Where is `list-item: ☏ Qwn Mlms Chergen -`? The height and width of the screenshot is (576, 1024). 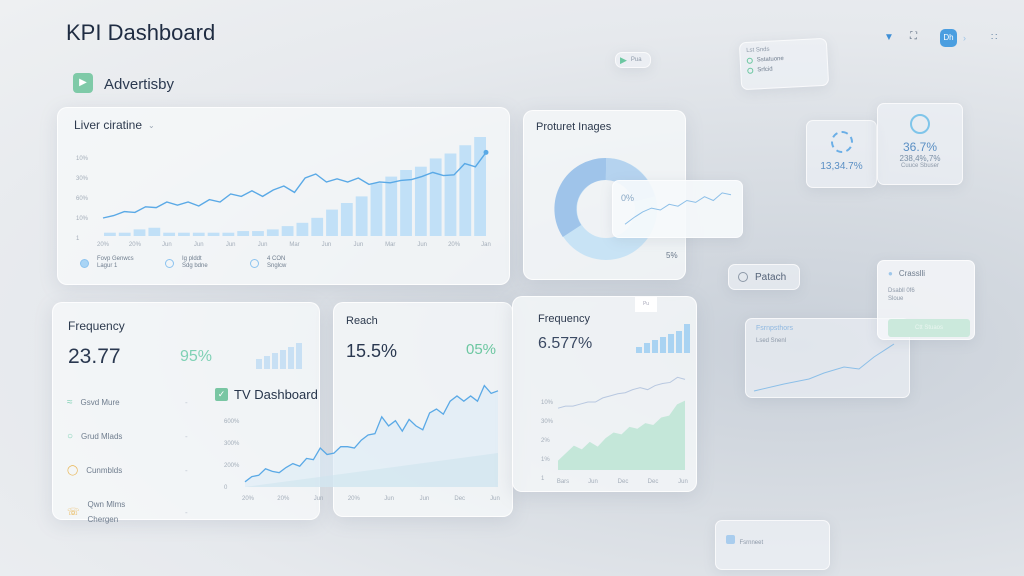
list-item: ☏ Qwn Mlms Chergen - is located at coordinates (127, 512).